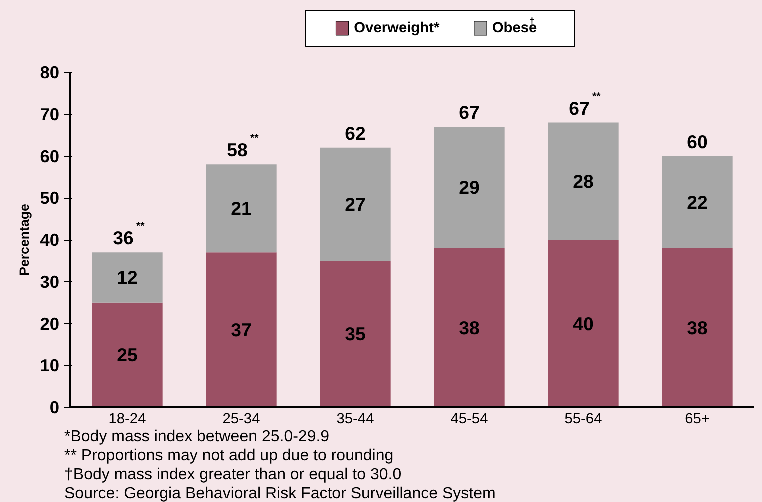  What do you see at coordinates (229, 456) in the screenshot?
I see `text: ** Proportions may not add up due to rounding` at bounding box center [229, 456].